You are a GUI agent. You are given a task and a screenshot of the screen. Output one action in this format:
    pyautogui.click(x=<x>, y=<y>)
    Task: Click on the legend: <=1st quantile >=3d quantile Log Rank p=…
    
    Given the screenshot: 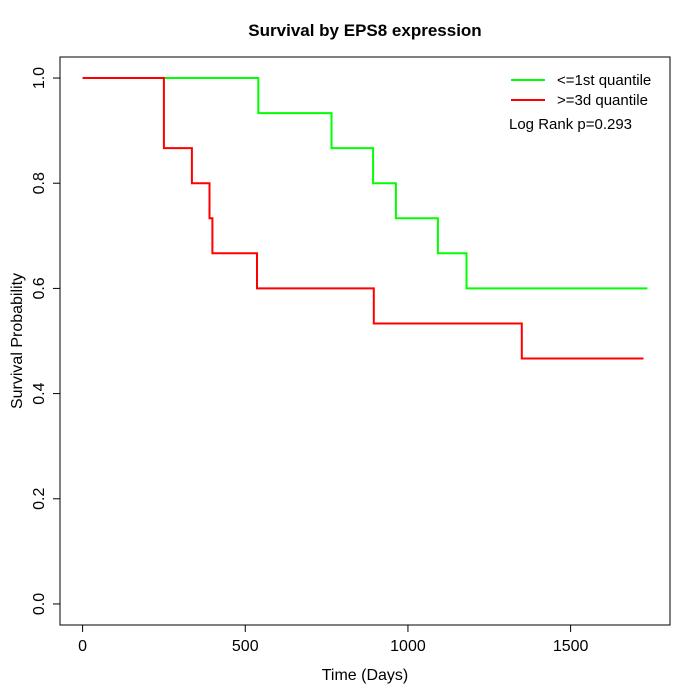 What is the action you would take?
    pyautogui.click(x=580, y=102)
    